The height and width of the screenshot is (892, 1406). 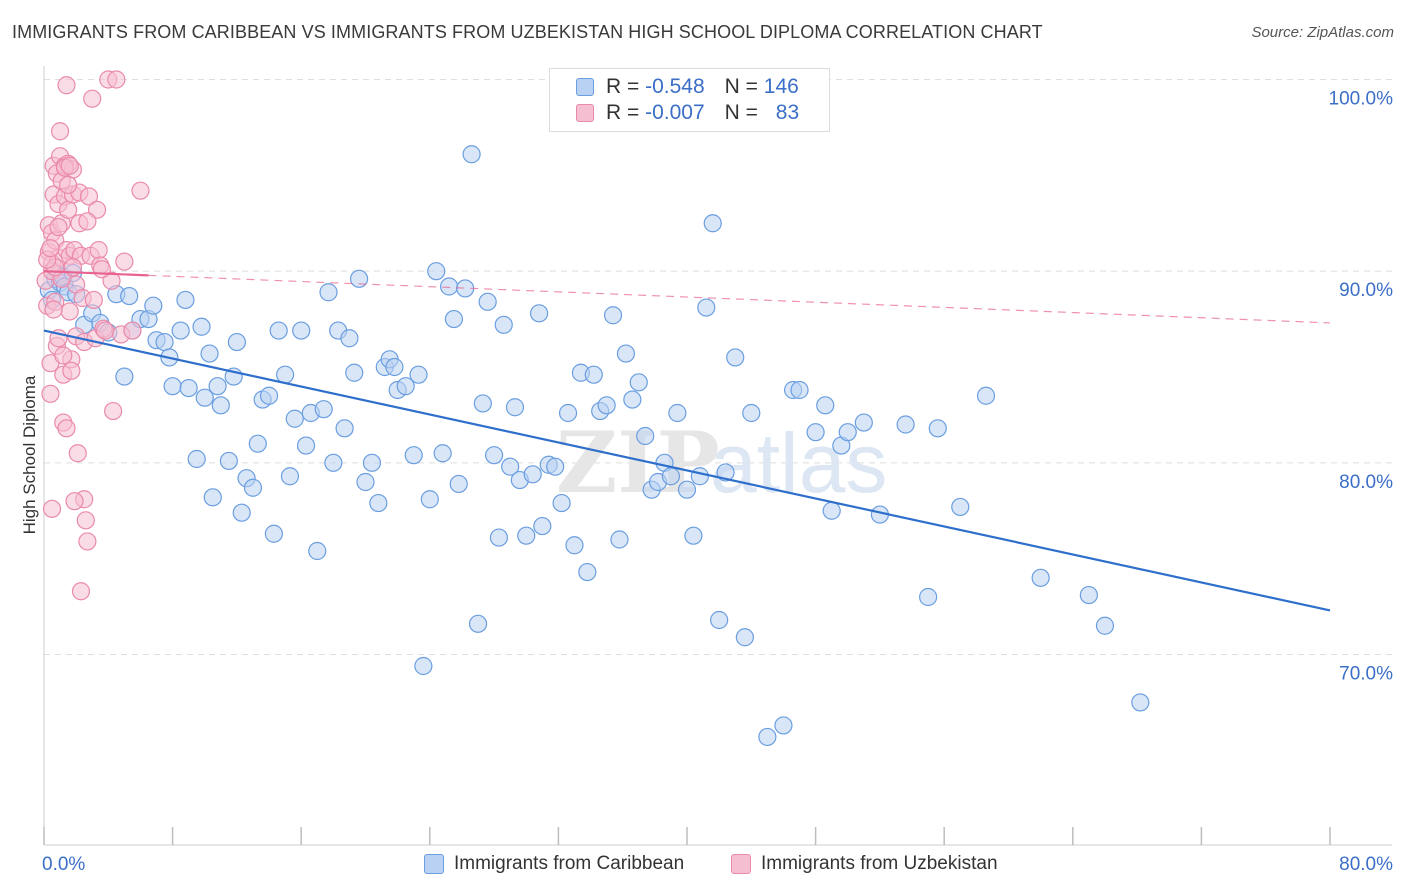 I want to click on legend-r-value: -0.007, so click(x=675, y=112).